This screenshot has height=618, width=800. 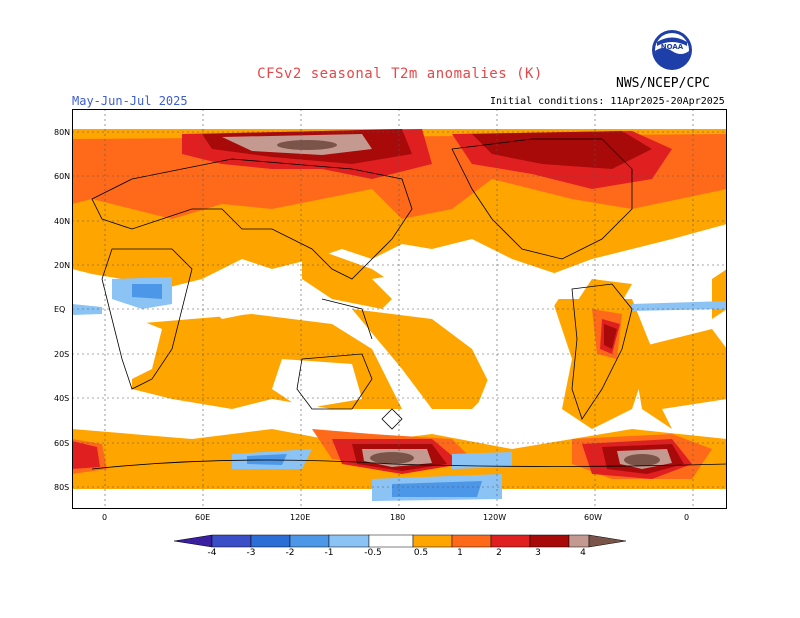 I want to click on agency-label: NWS/NCEP/CPC, so click(x=663, y=83).